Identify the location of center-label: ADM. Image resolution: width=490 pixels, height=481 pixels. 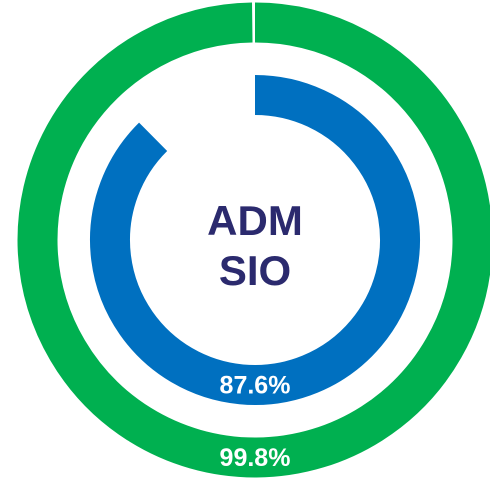
(255, 220).